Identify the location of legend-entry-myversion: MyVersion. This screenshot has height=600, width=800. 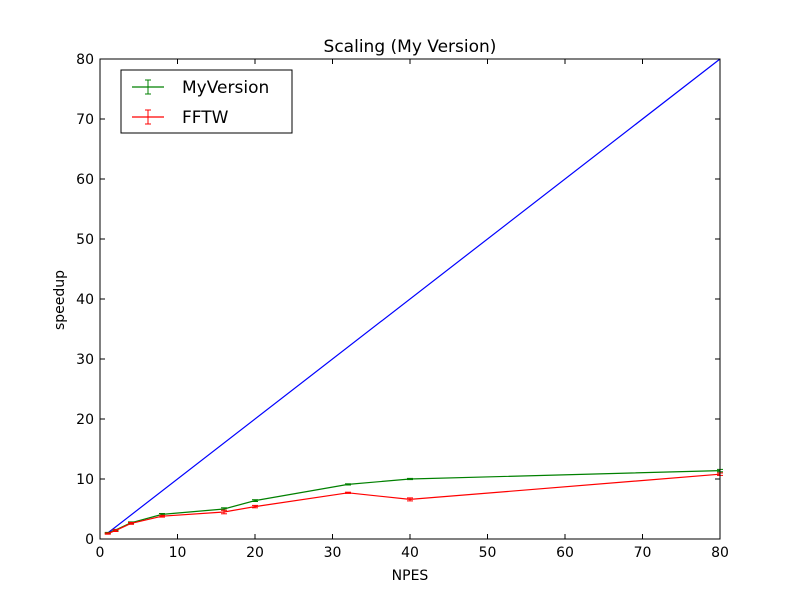
(200, 88).